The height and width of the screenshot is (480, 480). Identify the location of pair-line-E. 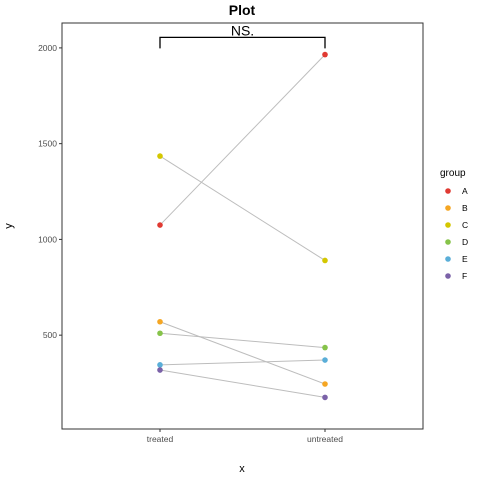
(242, 362).